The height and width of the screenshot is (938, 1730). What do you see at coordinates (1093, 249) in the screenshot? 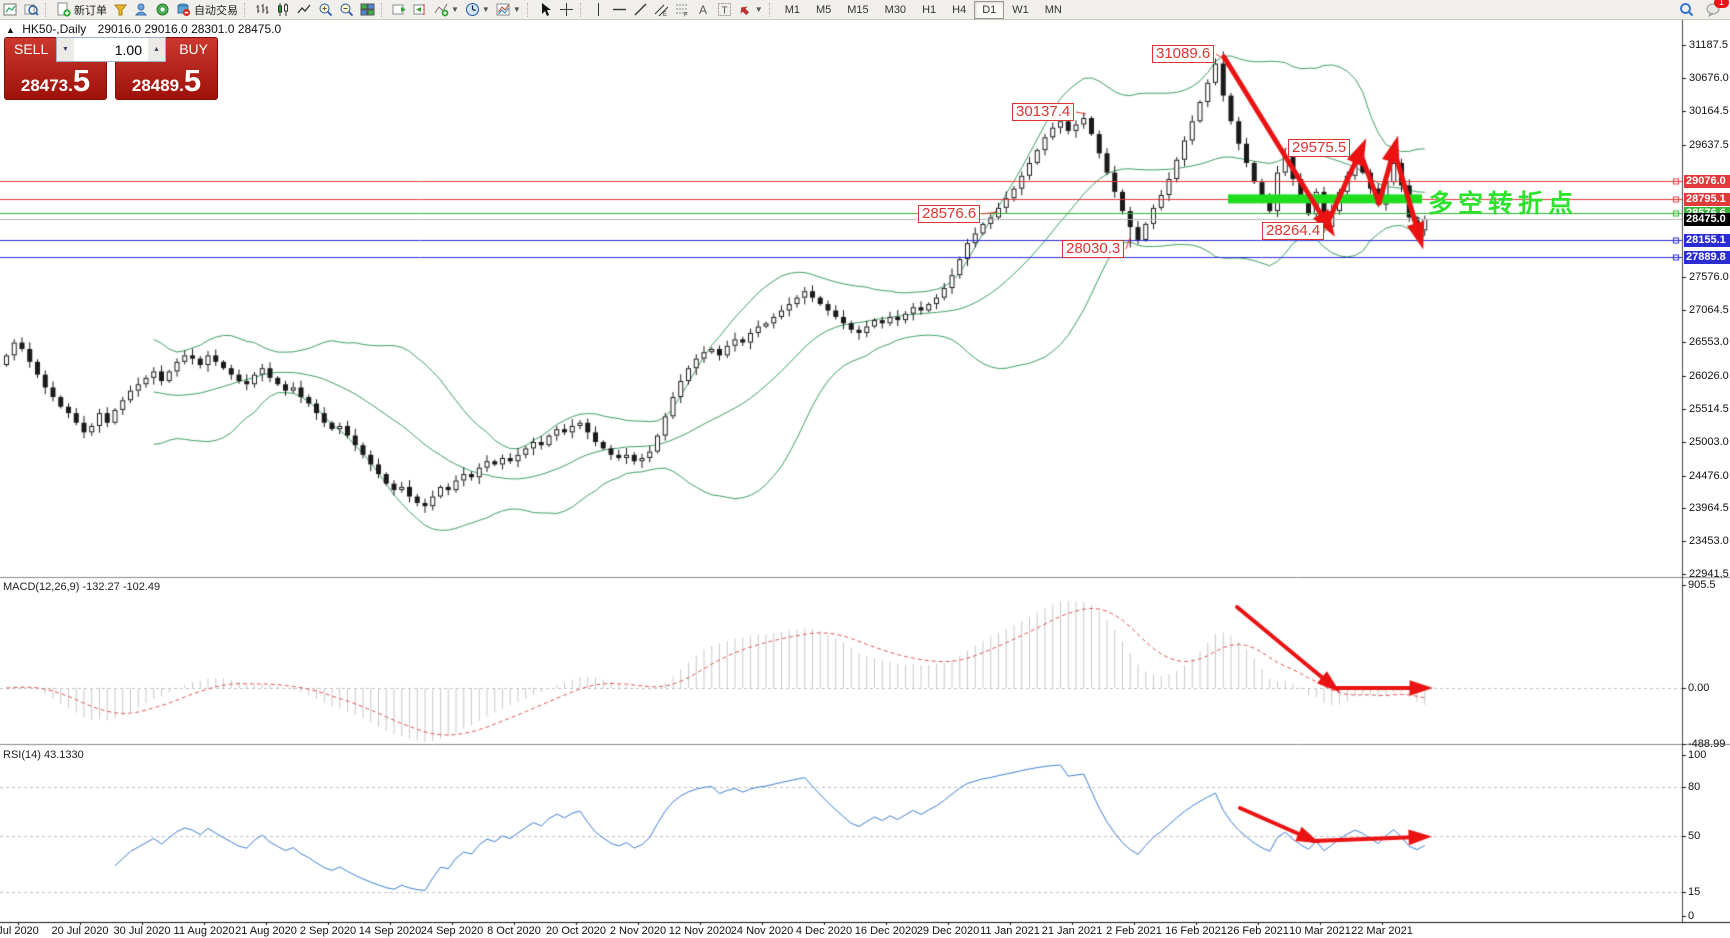
I see `price-callout-label: 28030.3` at bounding box center [1093, 249].